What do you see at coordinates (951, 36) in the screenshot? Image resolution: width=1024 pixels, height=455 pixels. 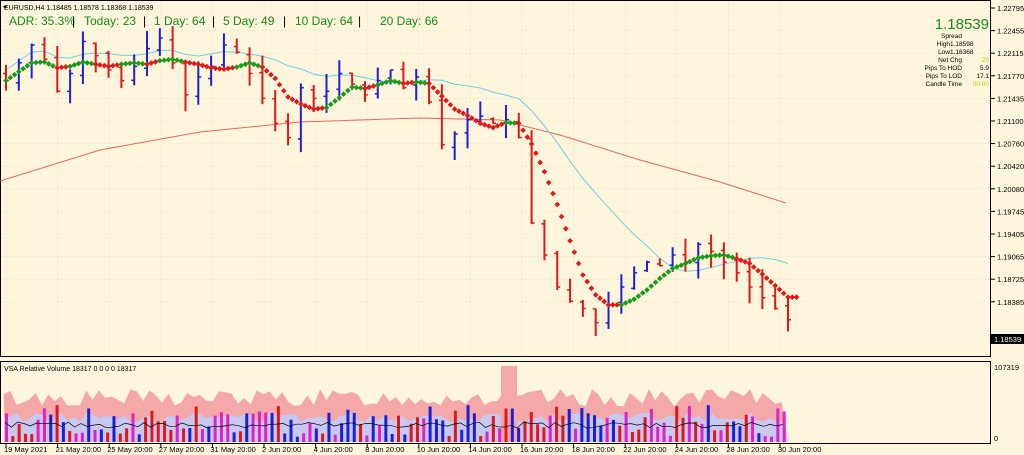 I see `info-spread-label: Spread` at bounding box center [951, 36].